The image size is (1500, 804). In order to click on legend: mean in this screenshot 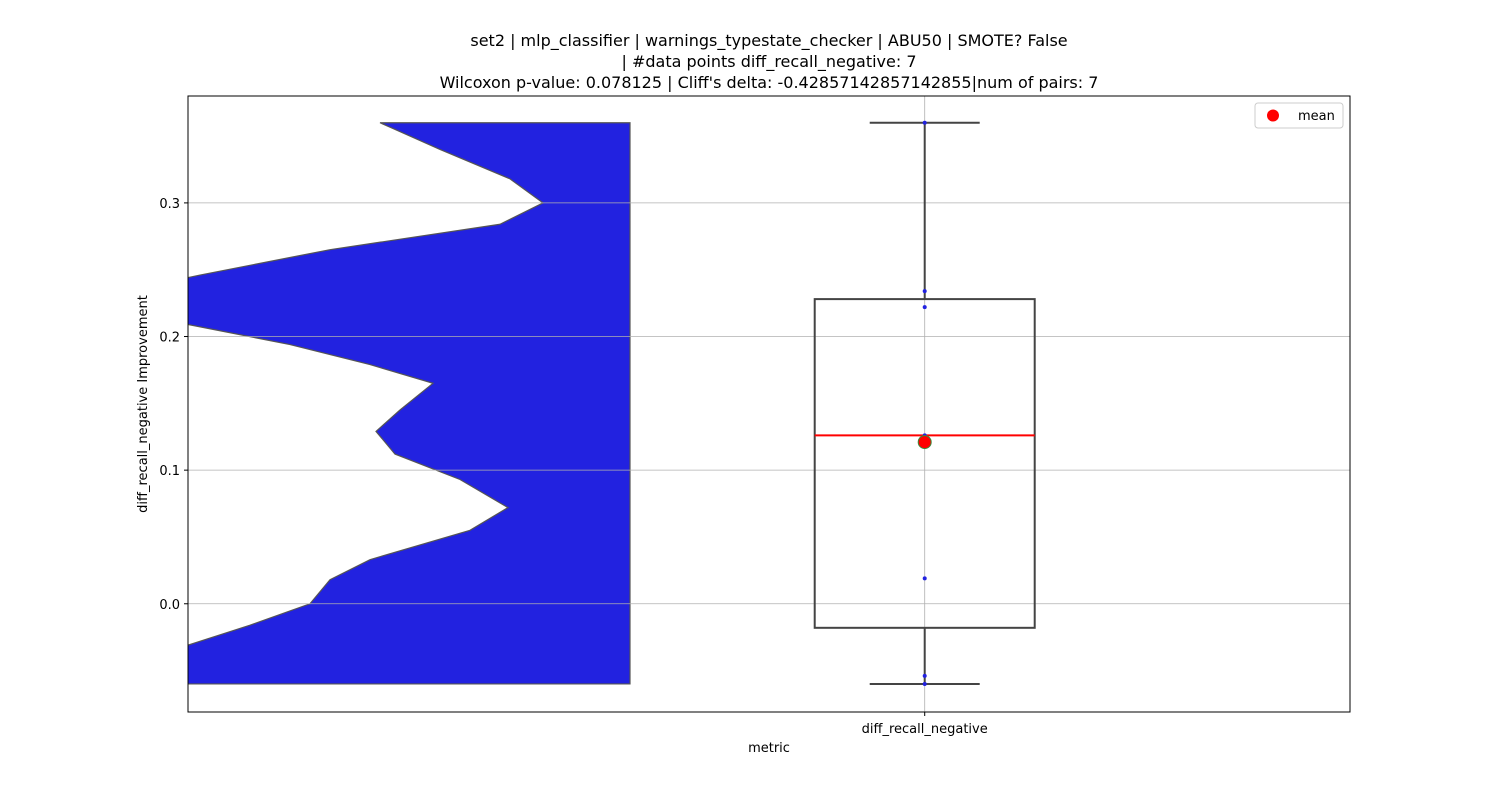, I will do `click(1299, 115)`.